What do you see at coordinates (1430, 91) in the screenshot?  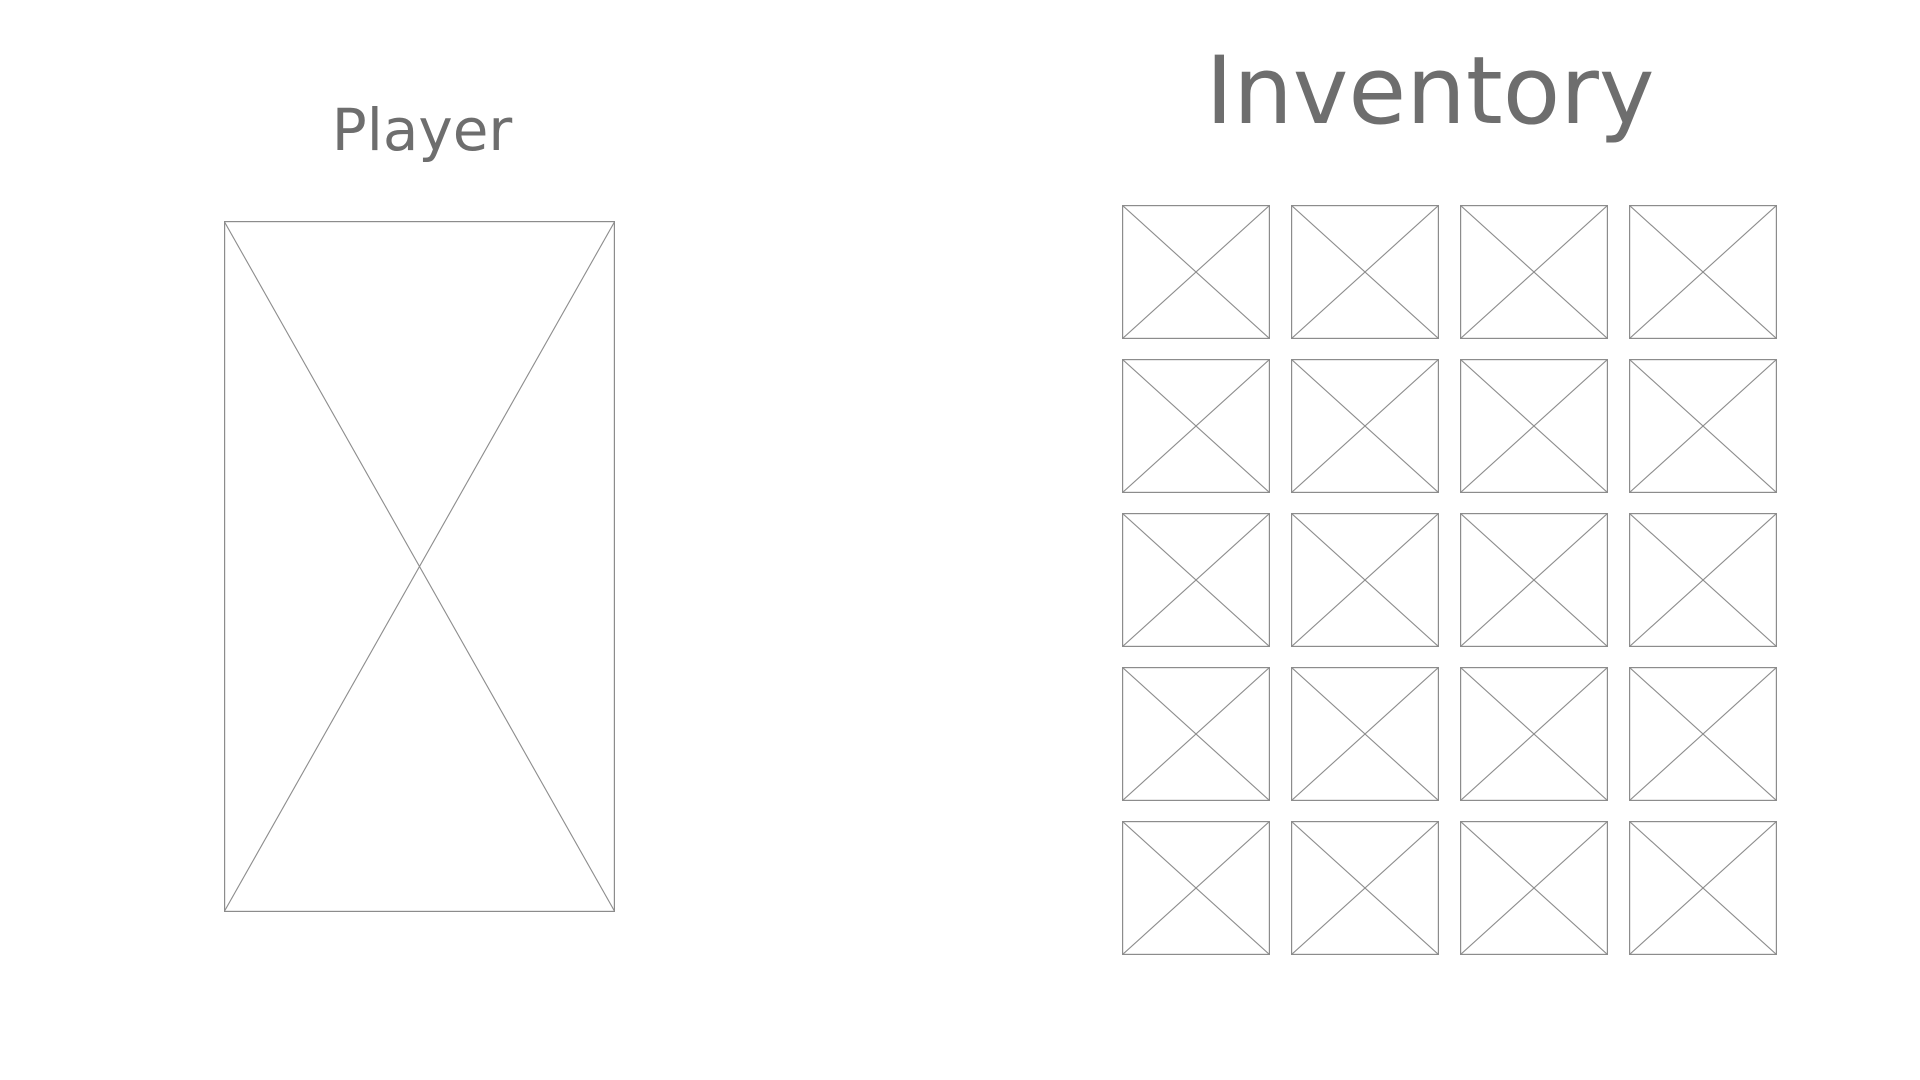 I see `inventory-title: Inventory` at bounding box center [1430, 91].